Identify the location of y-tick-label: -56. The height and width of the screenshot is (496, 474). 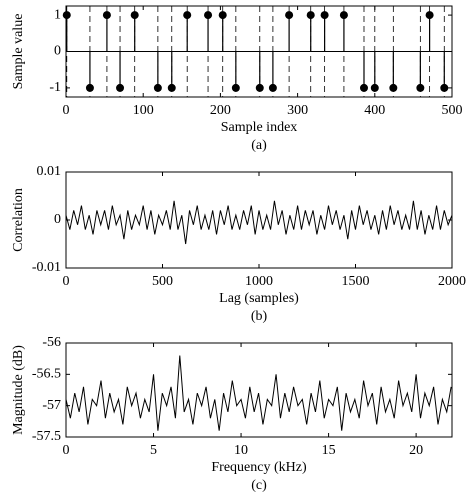
(51, 342).